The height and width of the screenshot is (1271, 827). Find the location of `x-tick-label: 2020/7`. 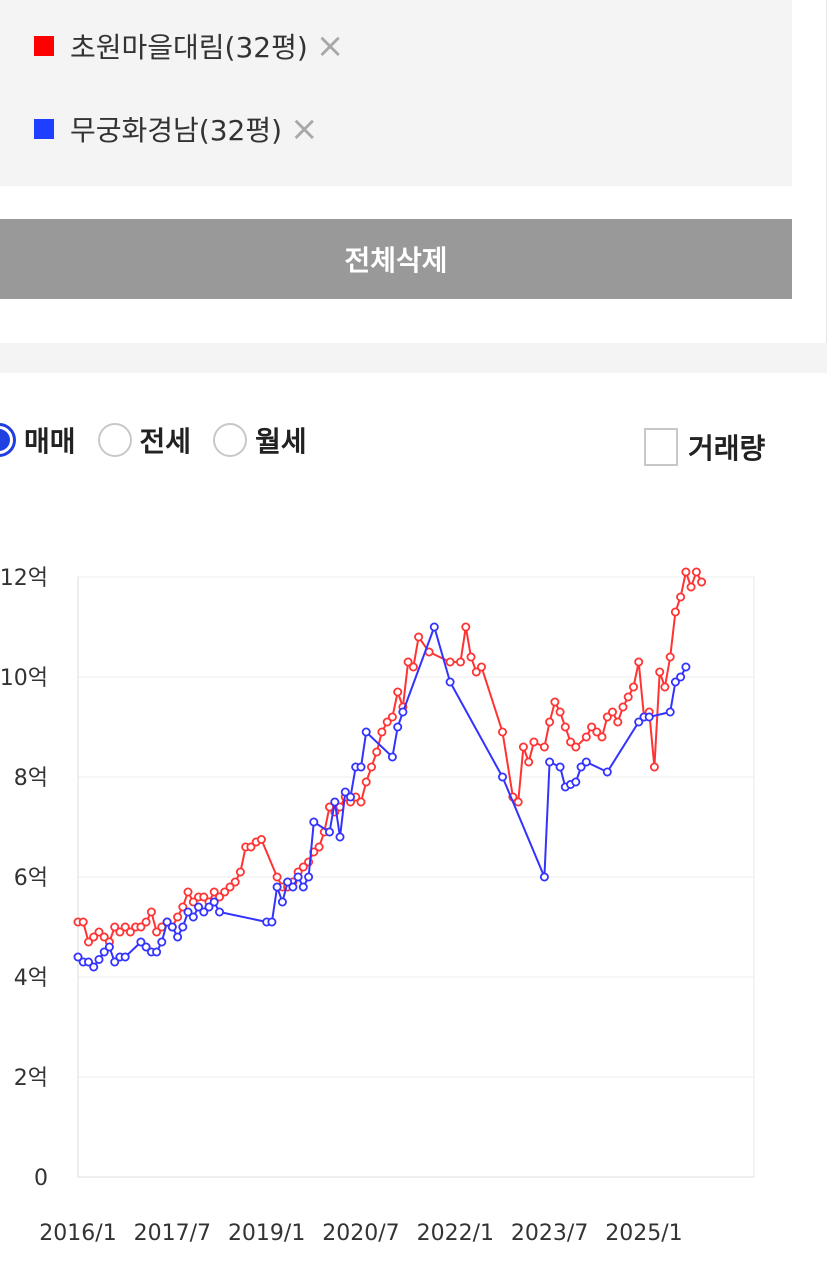

x-tick-label: 2020/7 is located at coordinates (360, 1233).